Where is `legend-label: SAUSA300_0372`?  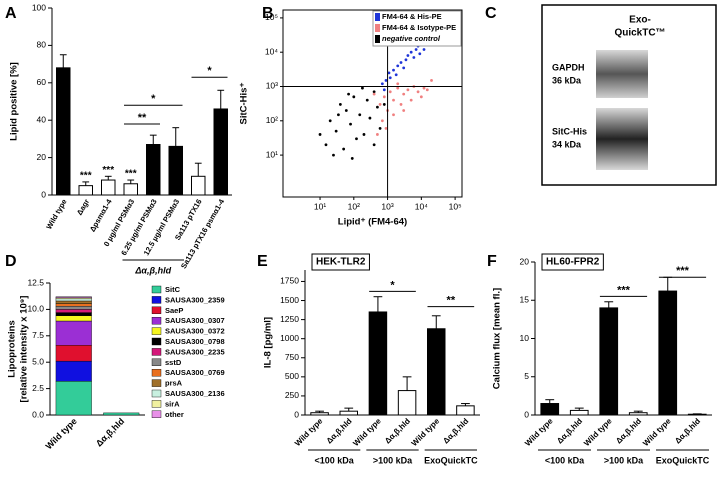 legend-label: SAUSA300_0372 is located at coordinates (195, 331).